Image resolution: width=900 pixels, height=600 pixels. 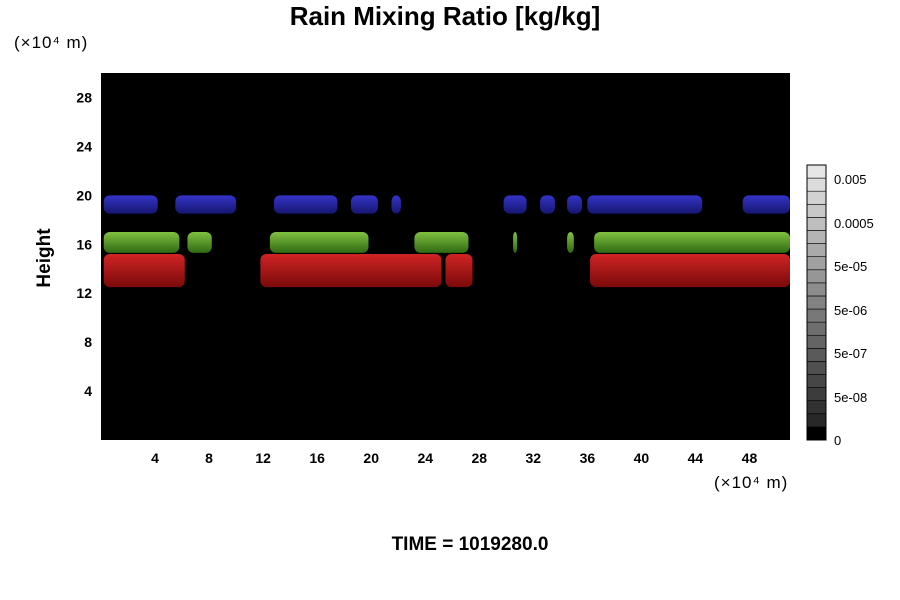 I want to click on colorbar-tick-label: 5e-08, so click(x=850, y=397).